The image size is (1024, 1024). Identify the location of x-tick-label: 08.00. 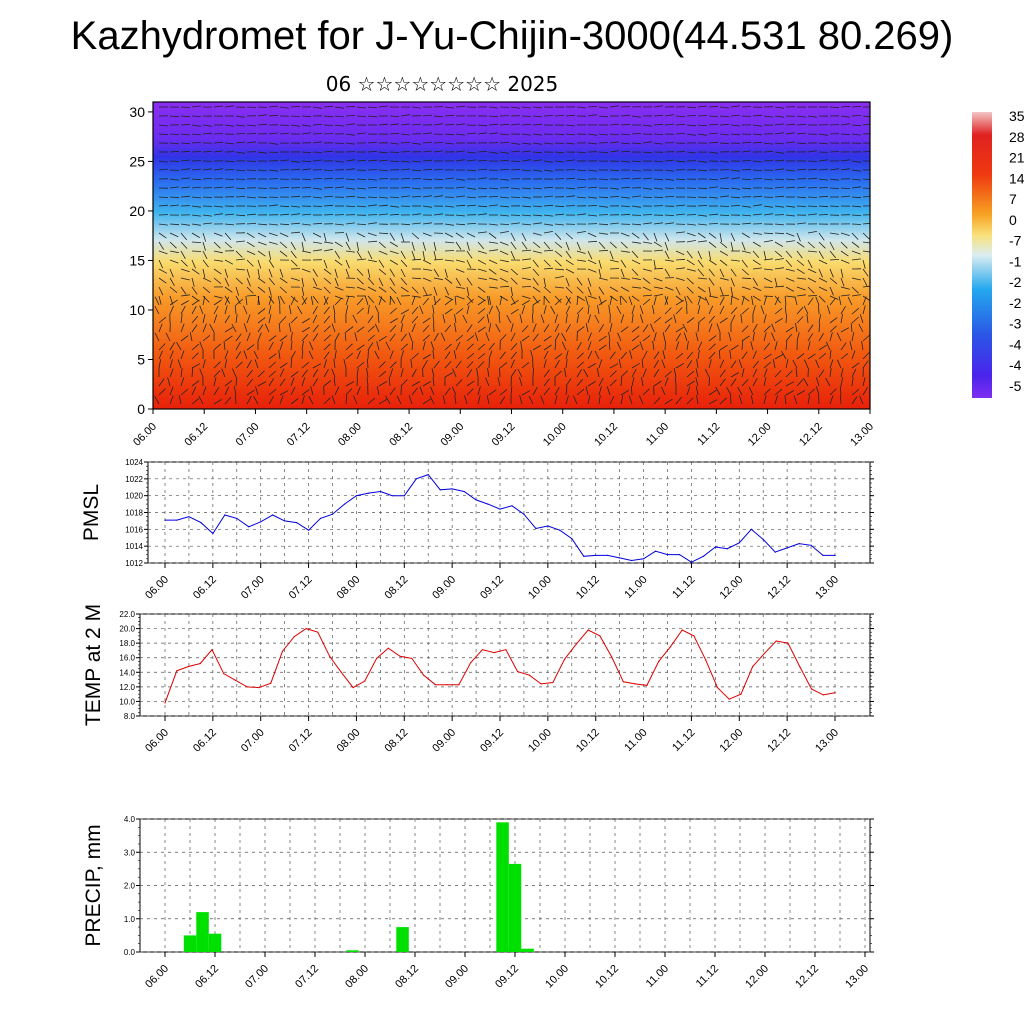
(349, 741).